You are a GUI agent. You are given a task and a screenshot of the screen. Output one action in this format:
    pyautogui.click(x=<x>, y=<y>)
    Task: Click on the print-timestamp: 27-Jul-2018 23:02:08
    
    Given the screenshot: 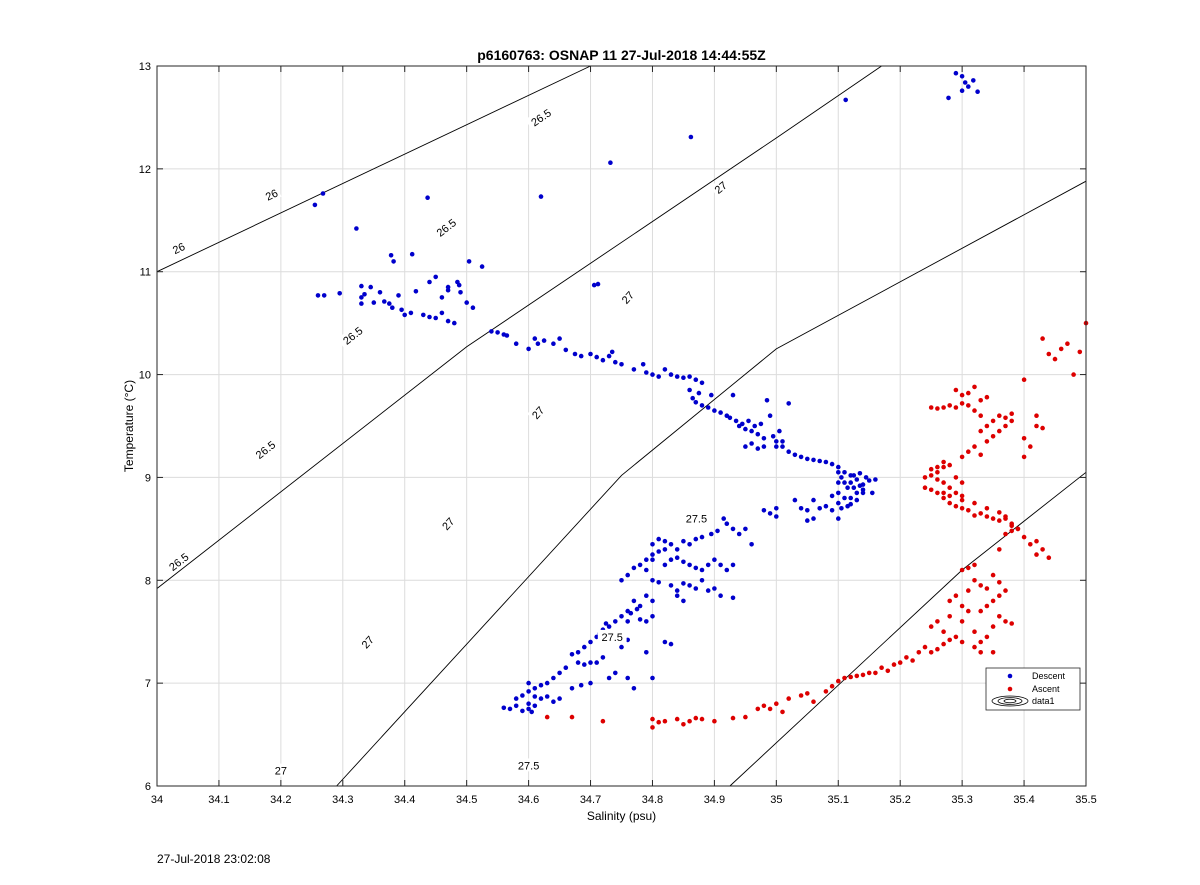 What is the action you would take?
    pyautogui.click(x=214, y=859)
    